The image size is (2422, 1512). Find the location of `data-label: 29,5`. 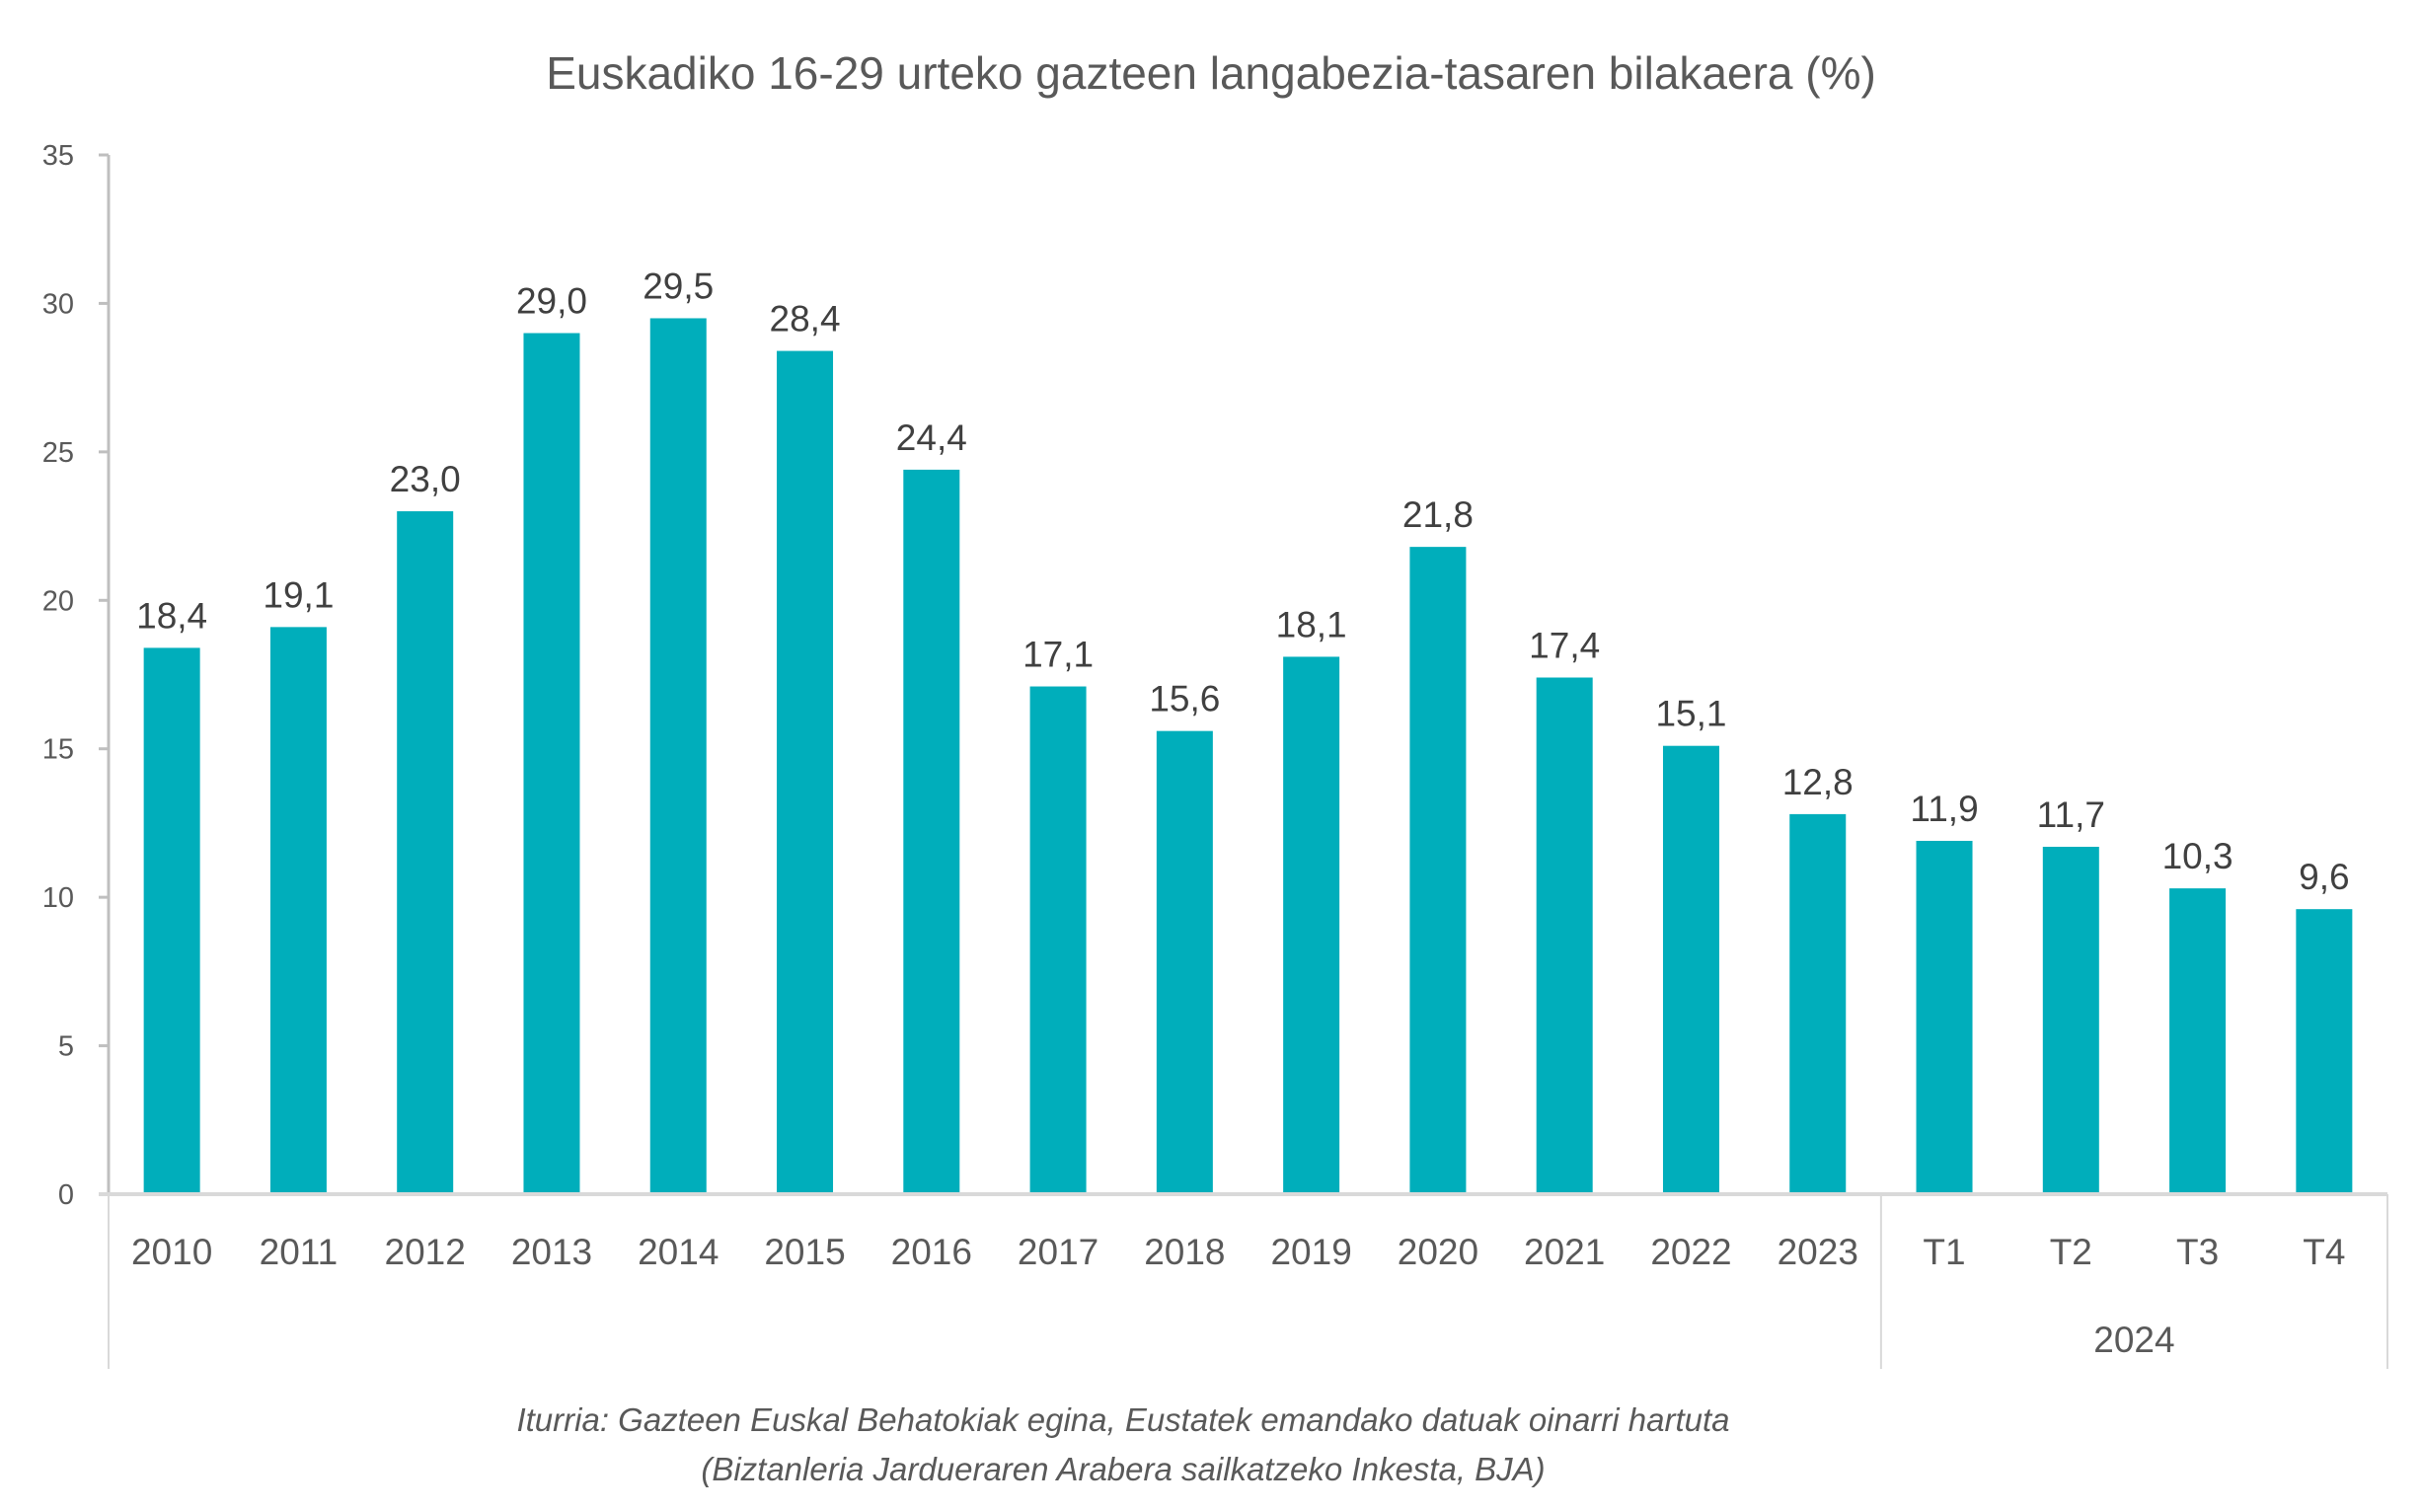

data-label: 29,5 is located at coordinates (678, 285).